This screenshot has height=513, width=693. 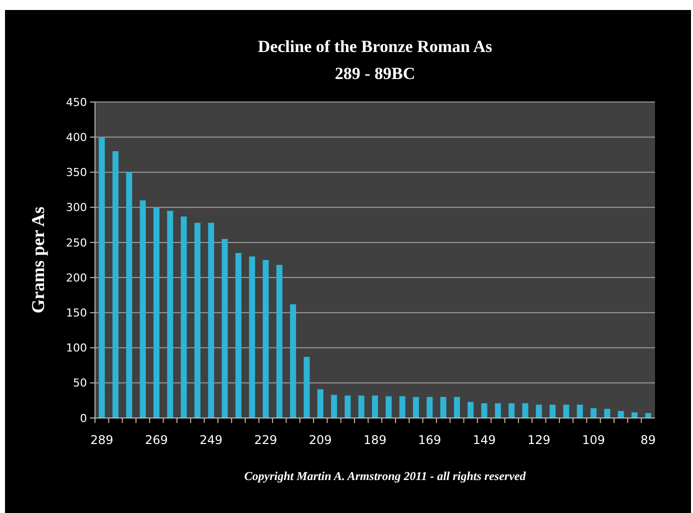 I want to click on x-tick-label: 289, so click(x=102, y=440).